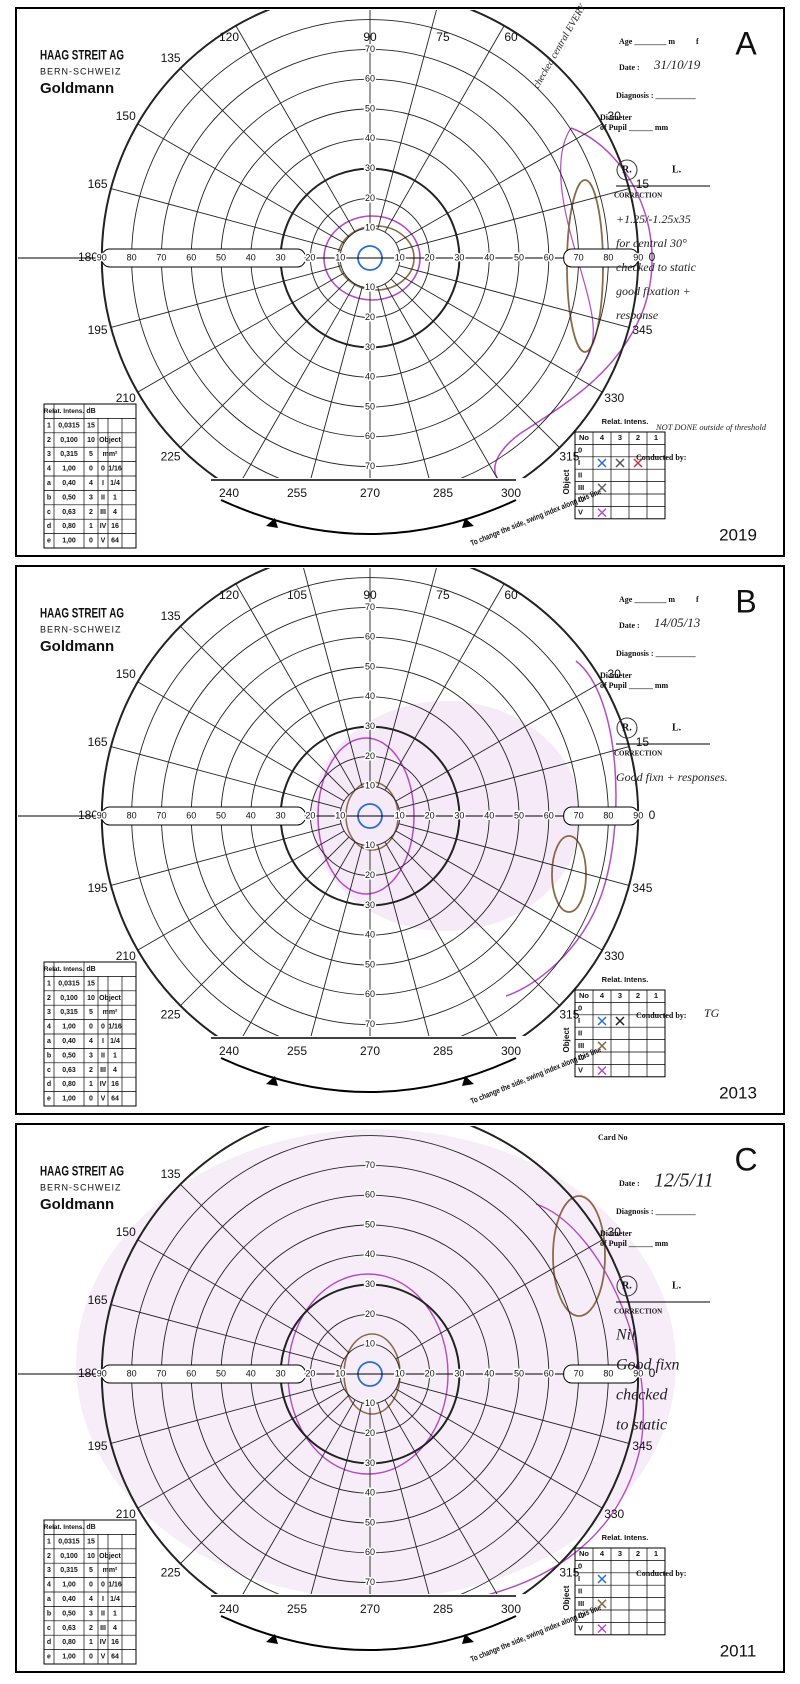  Describe the element at coordinates (69, 1657) in the screenshot. I see `table-cell: 1,00` at that location.